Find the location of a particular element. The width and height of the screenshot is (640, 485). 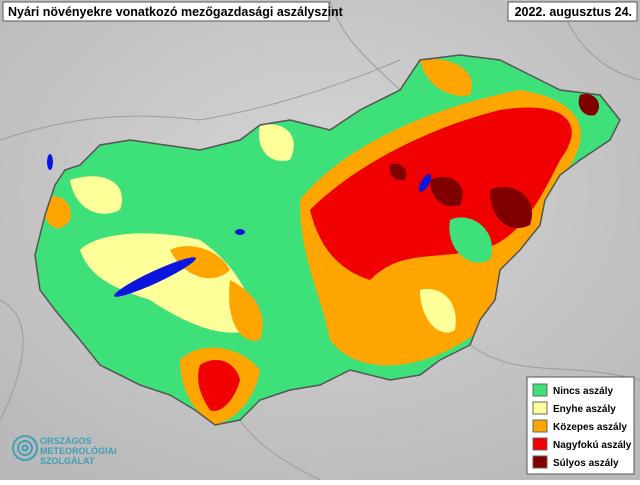

logo-text: METEOROLÓGIAI is located at coordinates (78, 450).